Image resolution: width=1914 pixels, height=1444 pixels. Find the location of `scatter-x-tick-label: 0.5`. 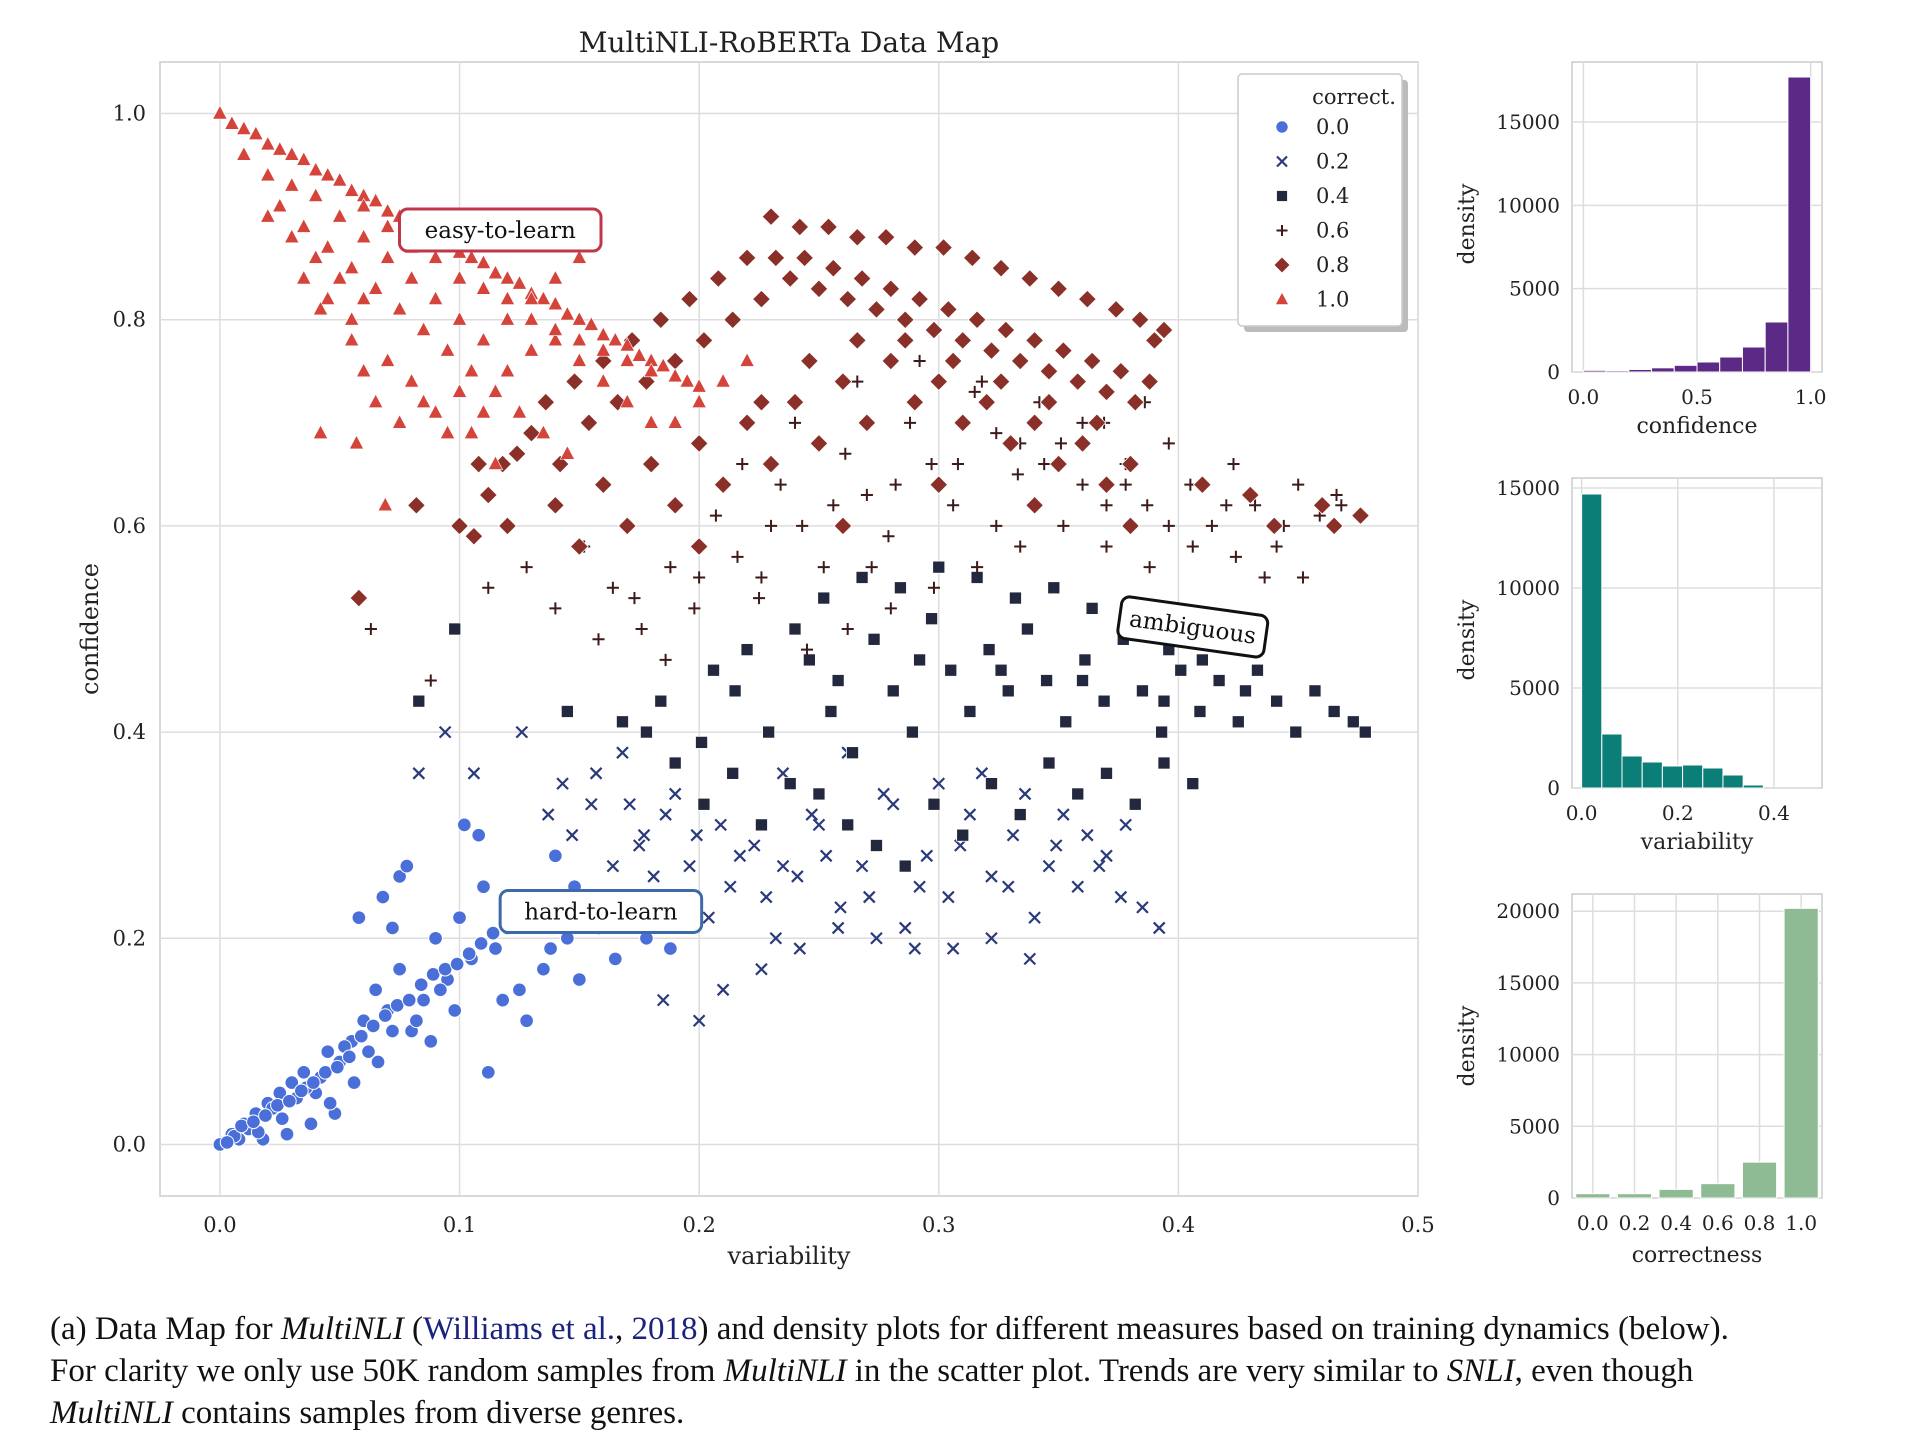

scatter-x-tick-label: 0.5 is located at coordinates (1417, 1225).